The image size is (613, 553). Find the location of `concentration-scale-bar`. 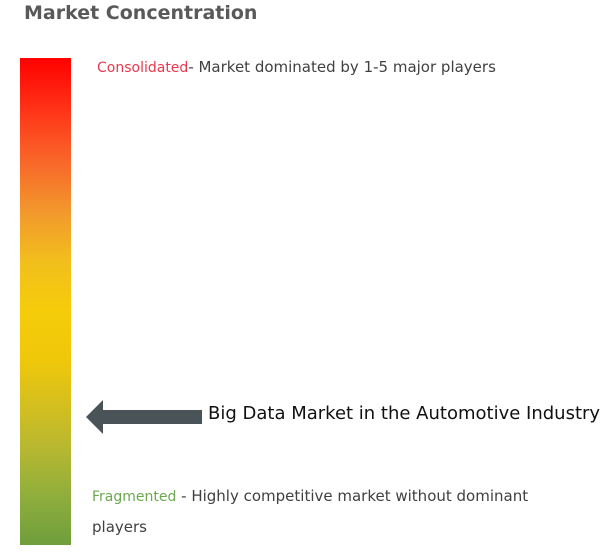

concentration-scale-bar is located at coordinates (45, 301).